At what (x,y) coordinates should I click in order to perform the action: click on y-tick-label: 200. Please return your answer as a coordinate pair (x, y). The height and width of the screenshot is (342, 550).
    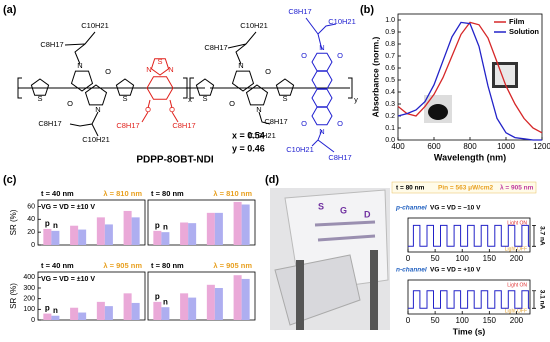
    Looking at the image, I should click on (29, 299).